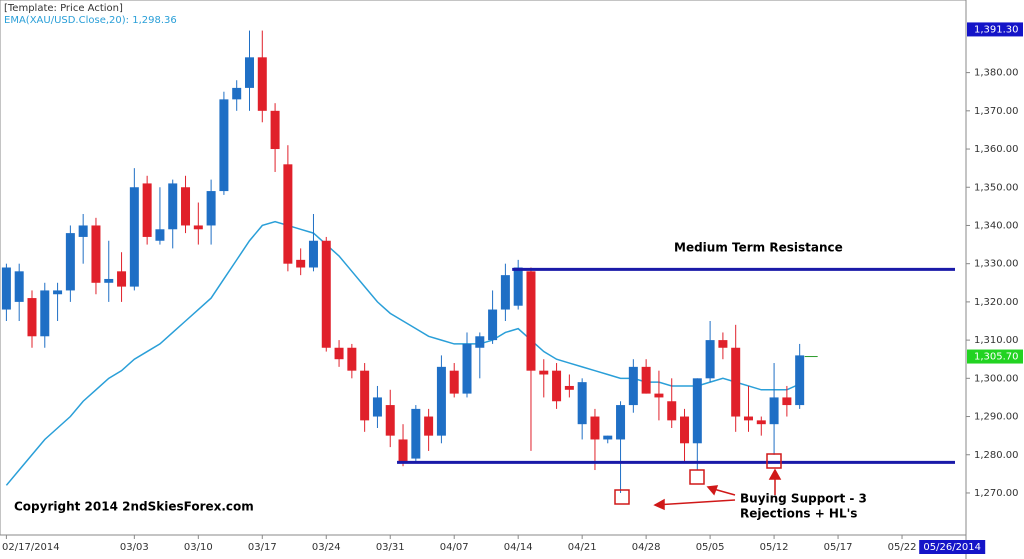  What do you see at coordinates (996, 455) in the screenshot?
I see `y-tick-label: 1,280.00` at bounding box center [996, 455].